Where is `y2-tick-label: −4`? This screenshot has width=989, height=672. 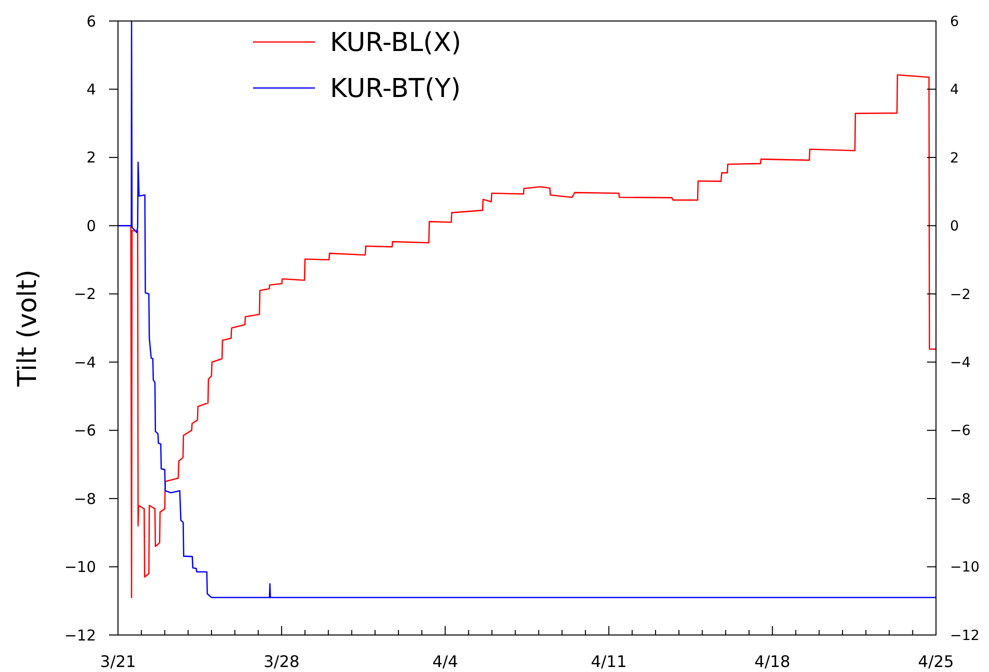
y2-tick-label: −4 is located at coordinates (960, 363).